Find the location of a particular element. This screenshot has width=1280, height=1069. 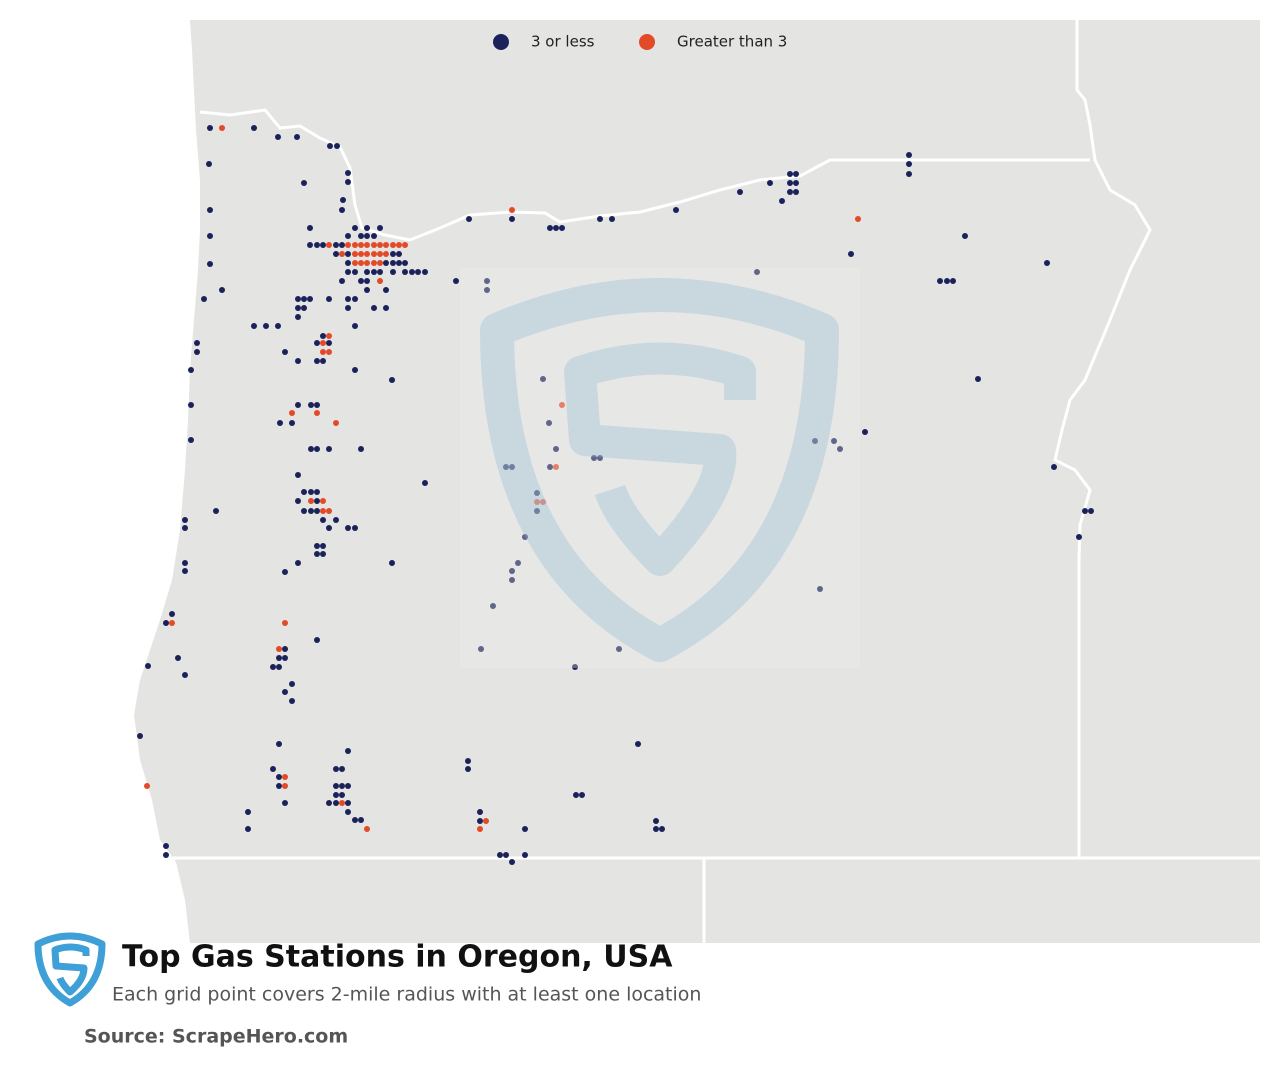

border-north is located at coordinates (644, 175).